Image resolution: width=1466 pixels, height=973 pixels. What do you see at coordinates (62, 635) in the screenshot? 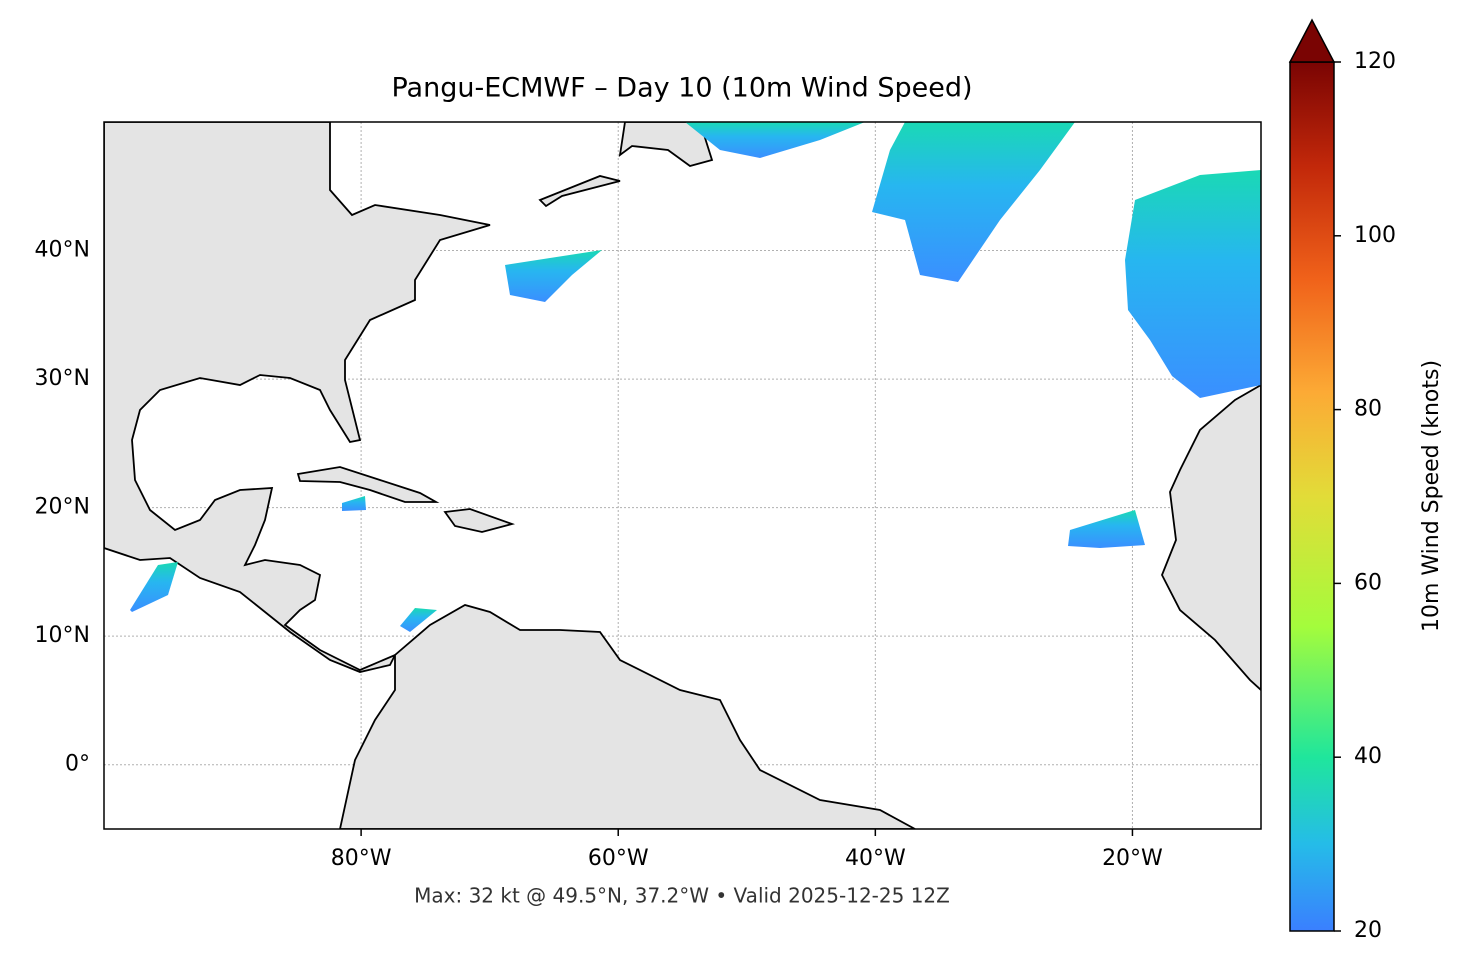
I see `y-tick-label: 10°N` at bounding box center [62, 635].